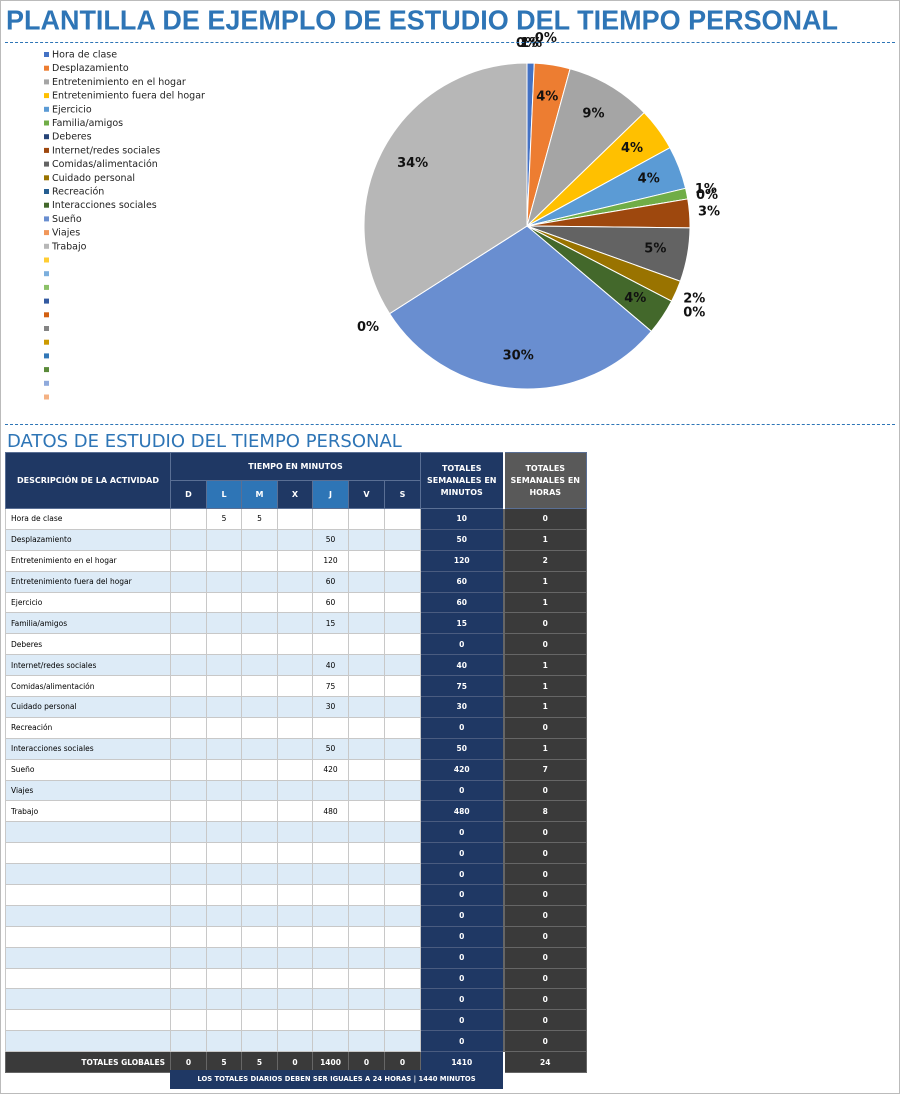 Image resolution: width=900 pixels, height=1094 pixels. What do you see at coordinates (88, 727) in the screenshot?
I see `activity-cell: Recreación` at bounding box center [88, 727].